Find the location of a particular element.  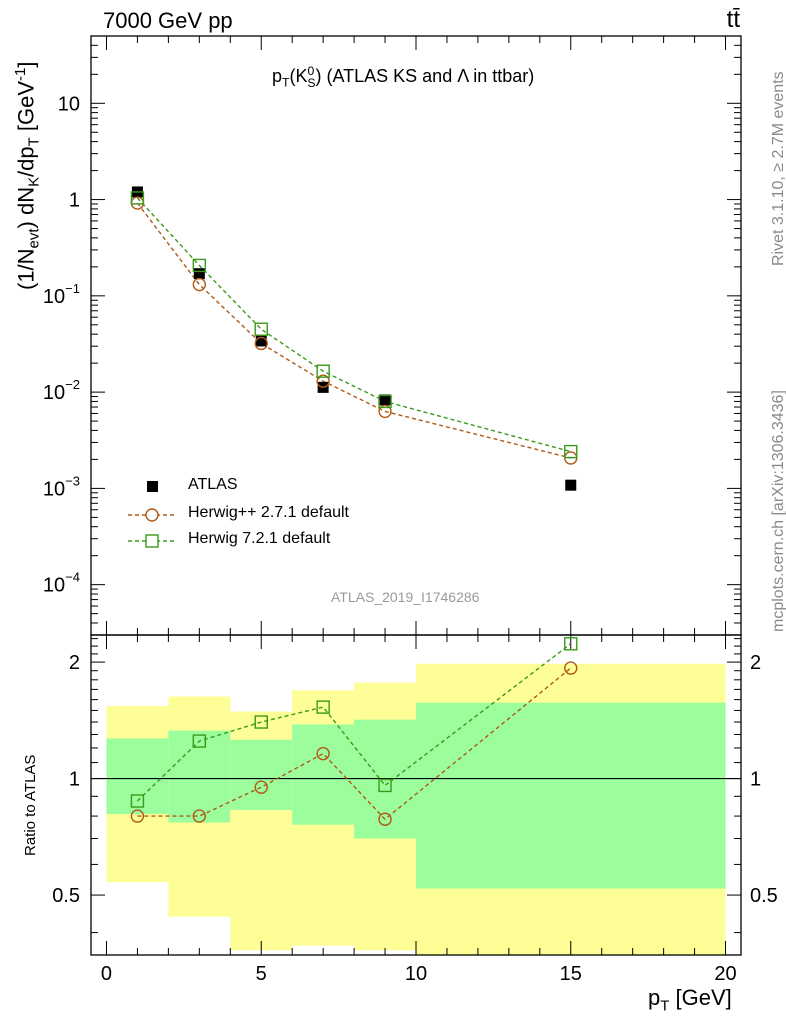

title-k: (K is located at coordinates (298, 76).